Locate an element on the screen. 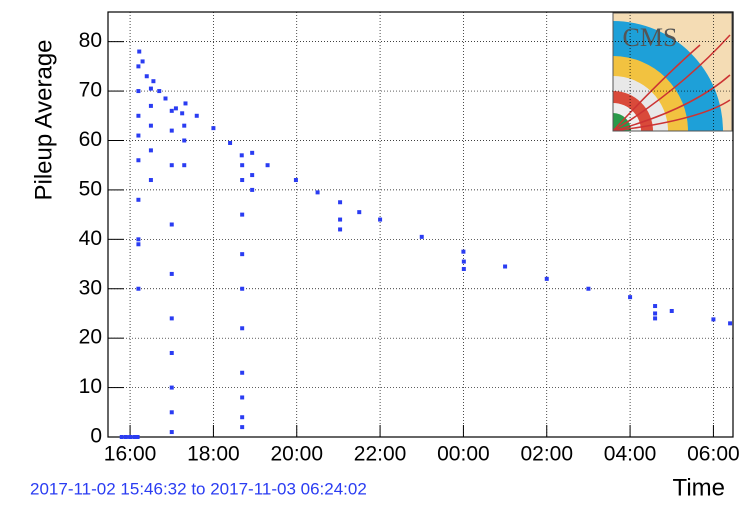 The width and height of the screenshot is (746, 507). x-tick-label: 04:00 is located at coordinates (630, 454).